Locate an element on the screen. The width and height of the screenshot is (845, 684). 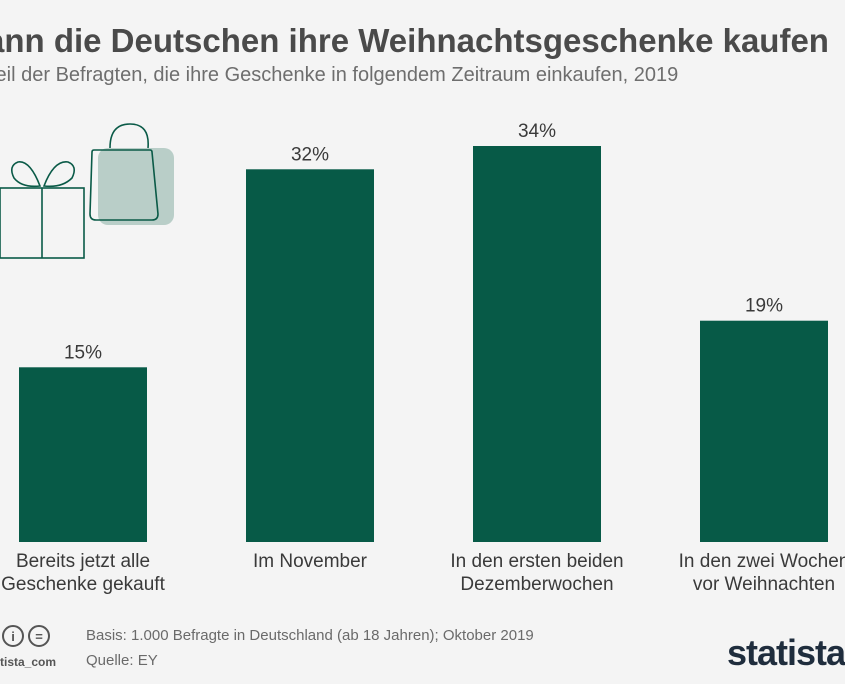
shopping-bag-icon is located at coordinates (131, 174).